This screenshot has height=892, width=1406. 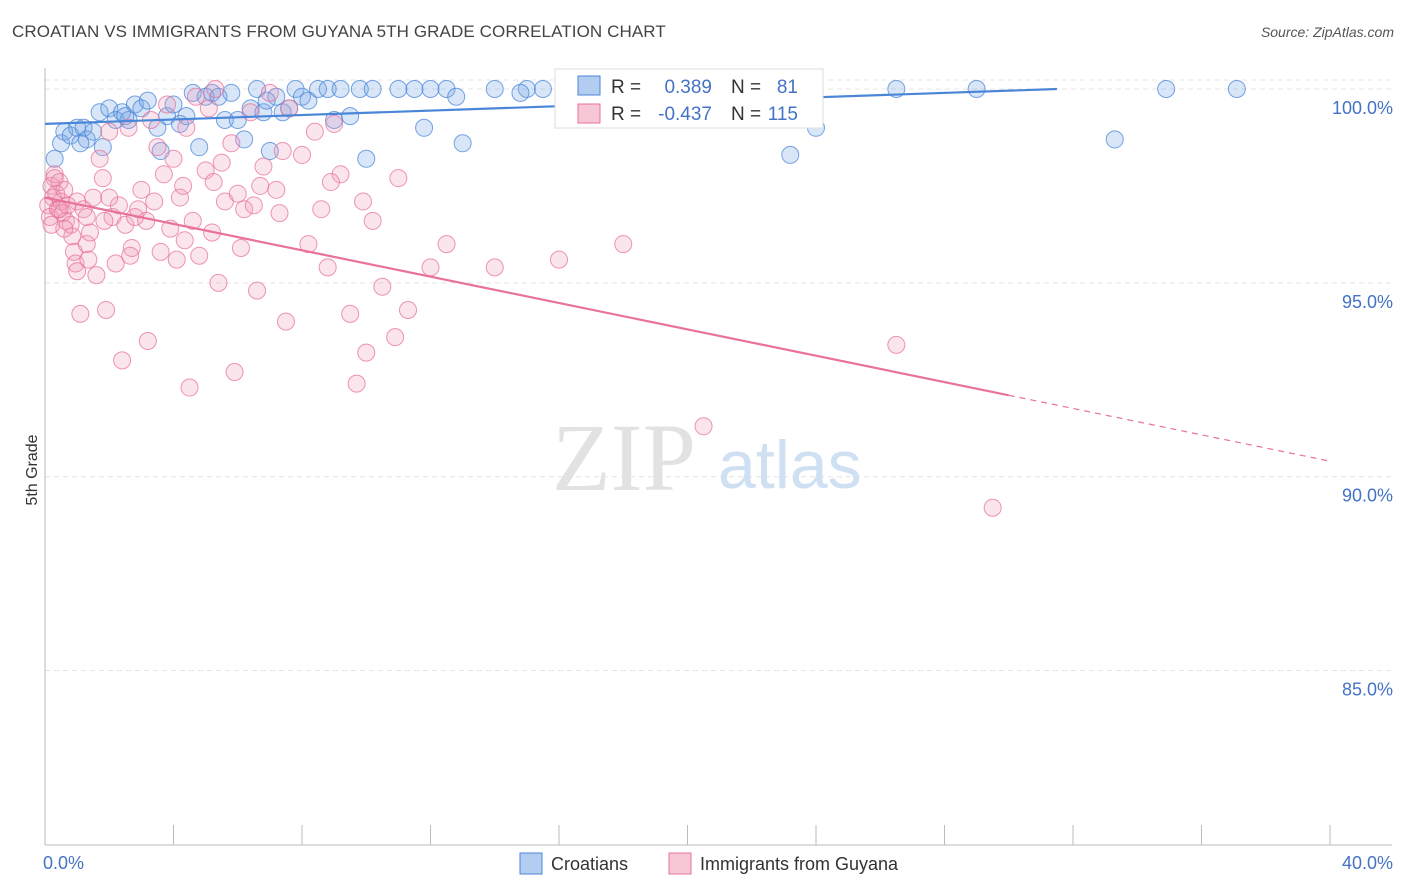 I want to click on stats-guyana-n-value: 115, so click(x=783, y=114).